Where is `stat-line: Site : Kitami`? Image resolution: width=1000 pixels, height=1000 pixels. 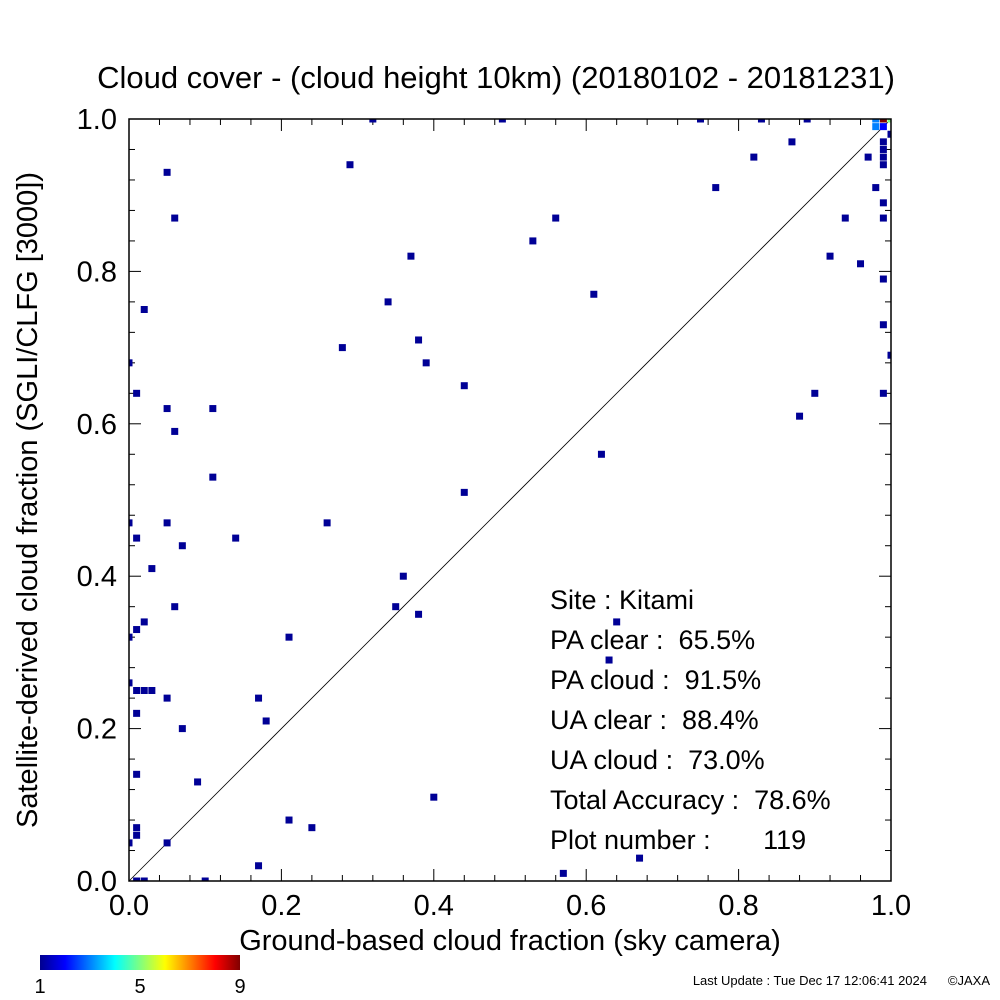 stat-line: Site : Kitami is located at coordinates (622, 600).